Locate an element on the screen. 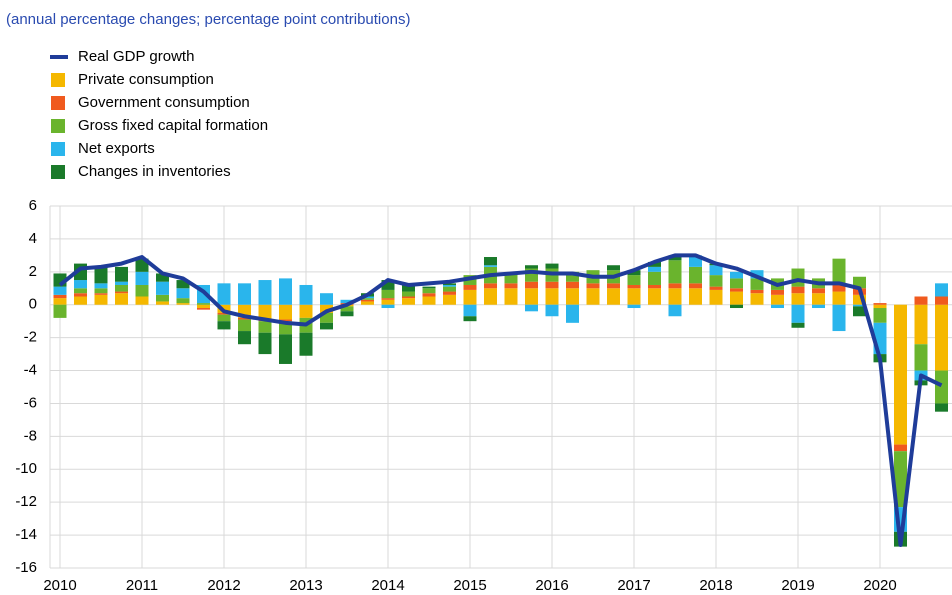 The image size is (952, 595). x-tick-label: 2018 is located at coordinates (715, 585).